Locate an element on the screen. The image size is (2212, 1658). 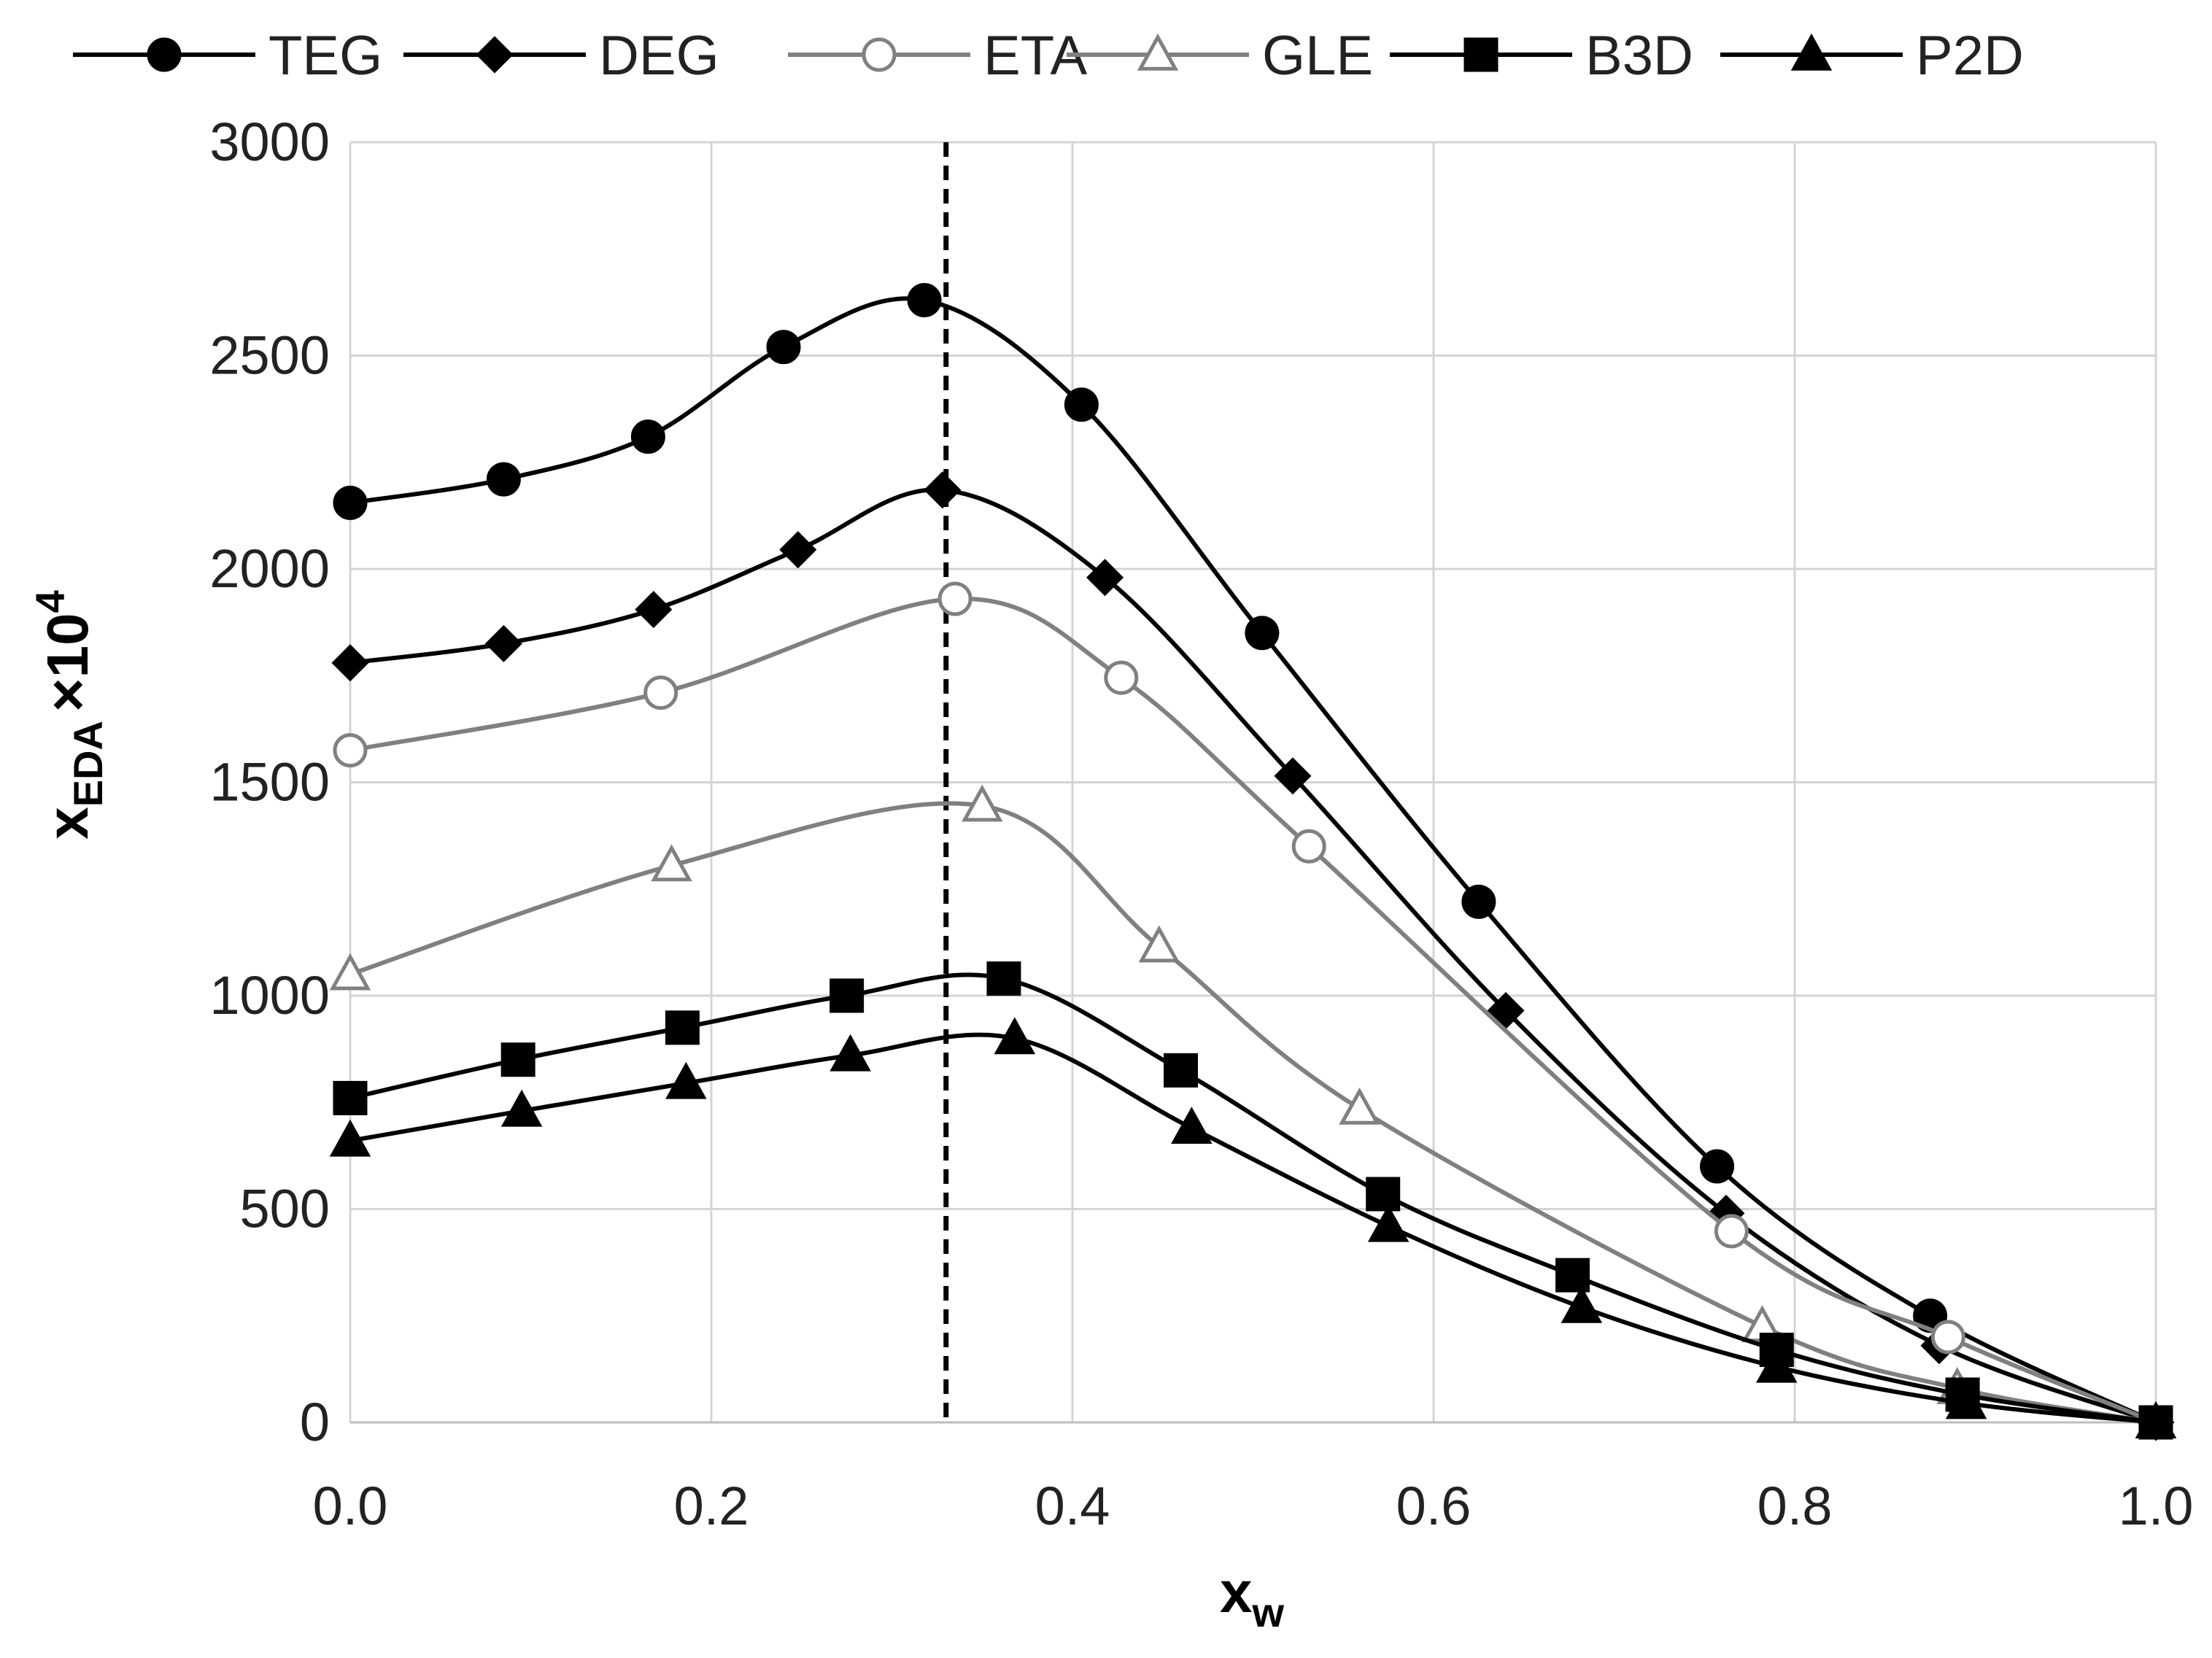
legend-label-teg: TEG is located at coordinates (325, 56).